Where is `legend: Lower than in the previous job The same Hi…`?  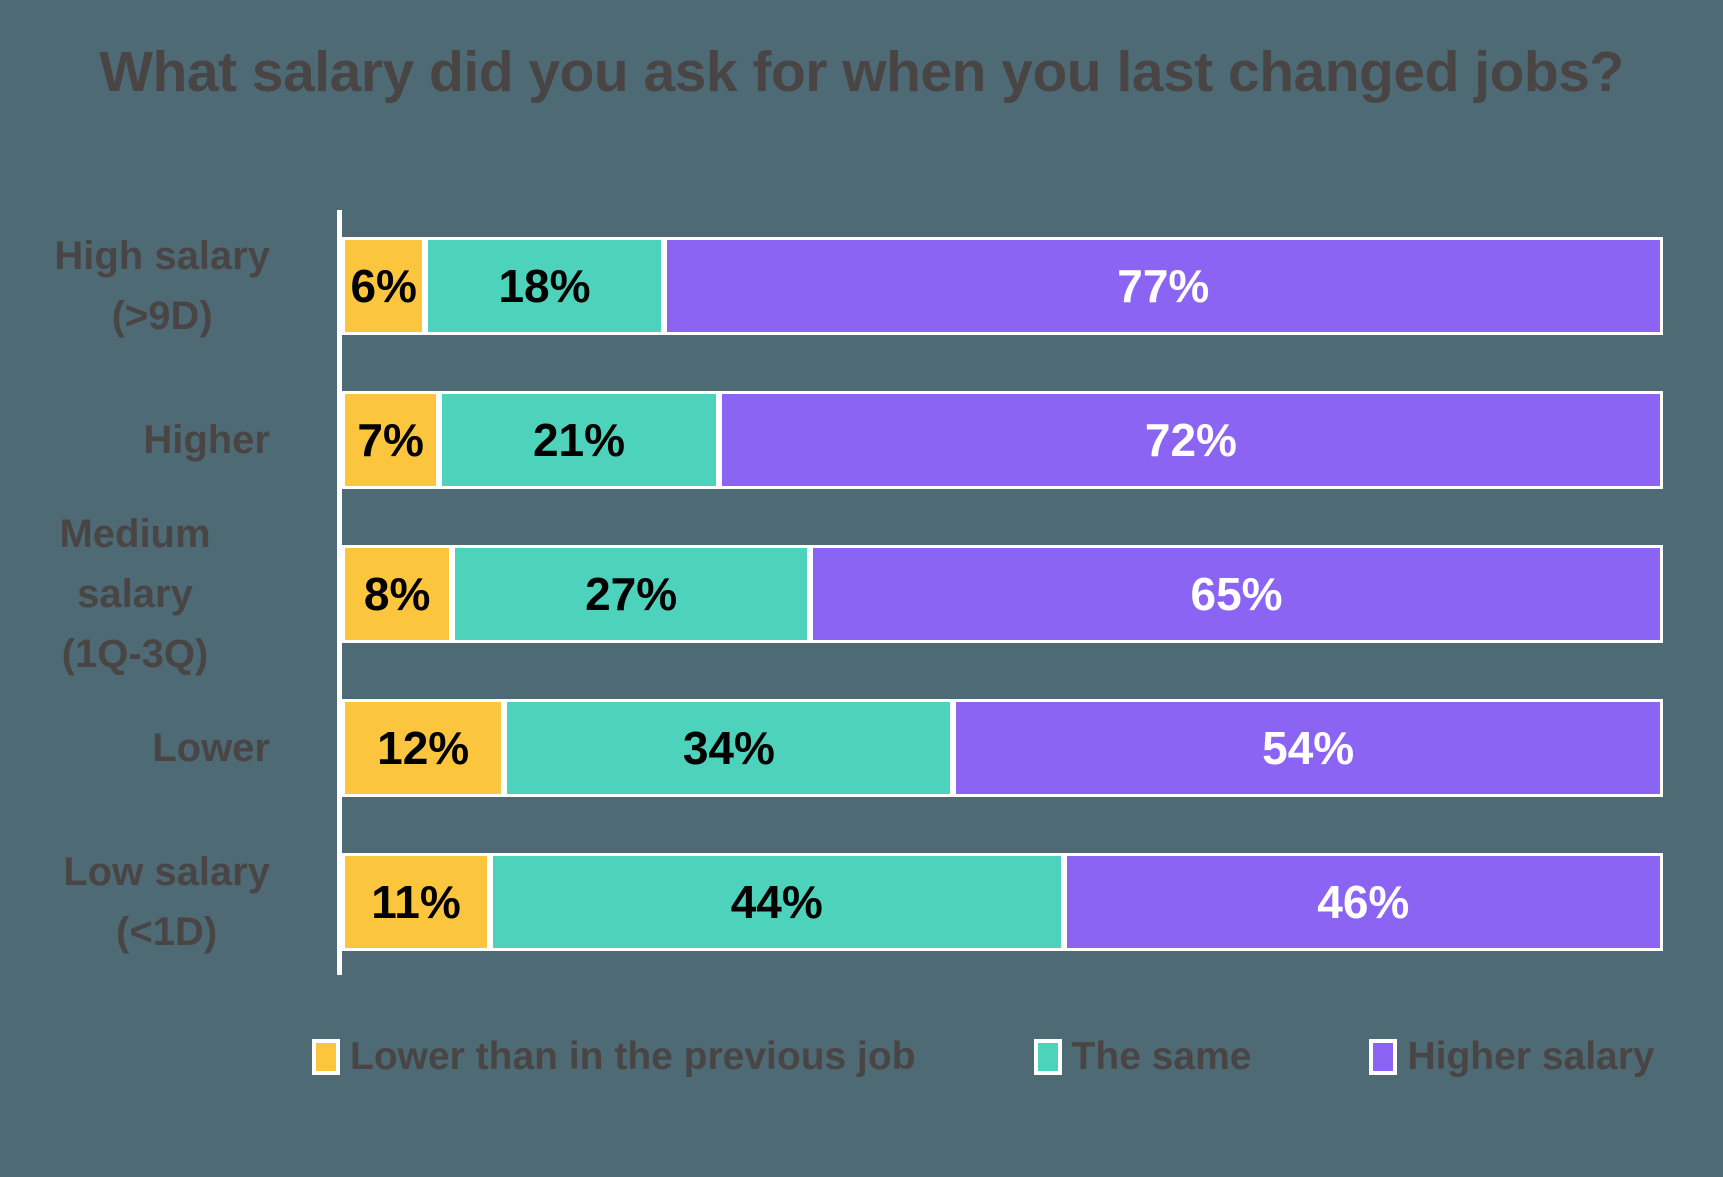 legend: Lower than in the previous job The same Hi… is located at coordinates (983, 1057).